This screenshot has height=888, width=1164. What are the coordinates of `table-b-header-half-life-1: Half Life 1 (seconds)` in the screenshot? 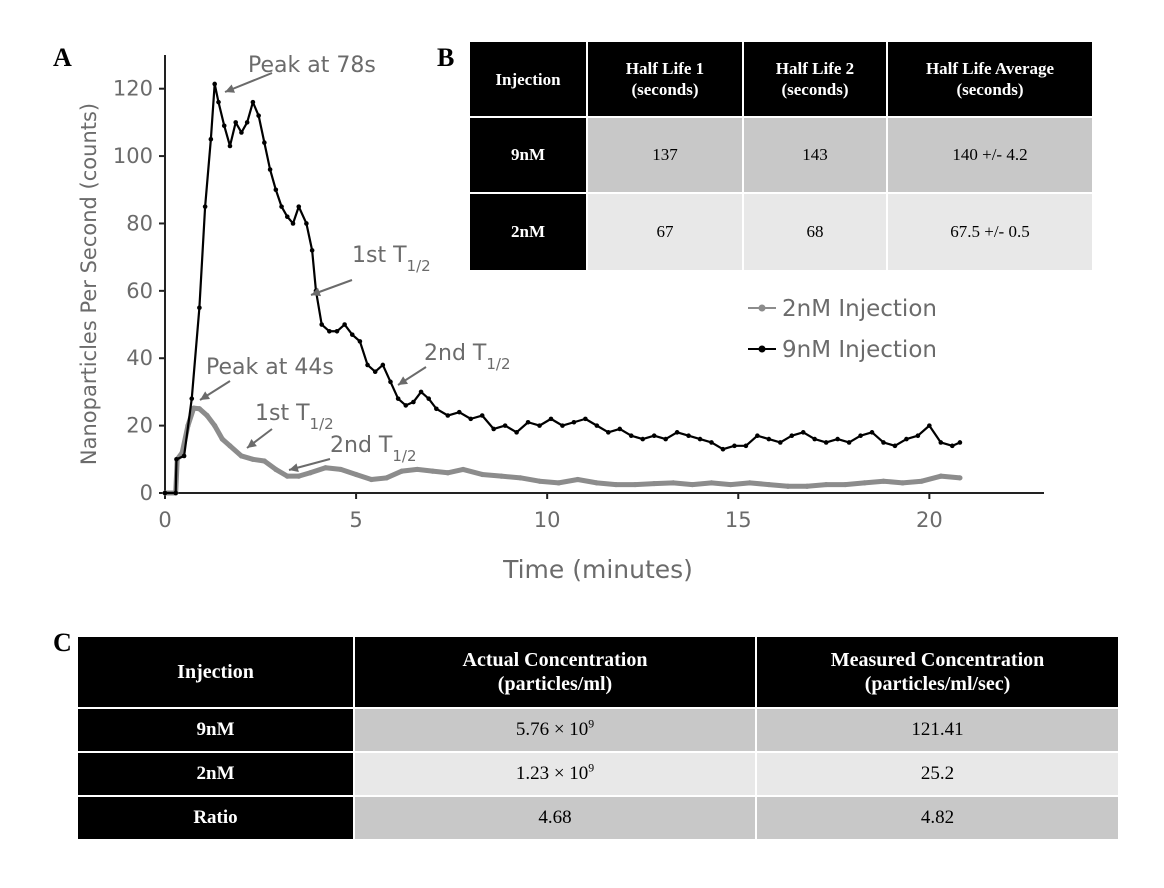 It's located at (665, 79).